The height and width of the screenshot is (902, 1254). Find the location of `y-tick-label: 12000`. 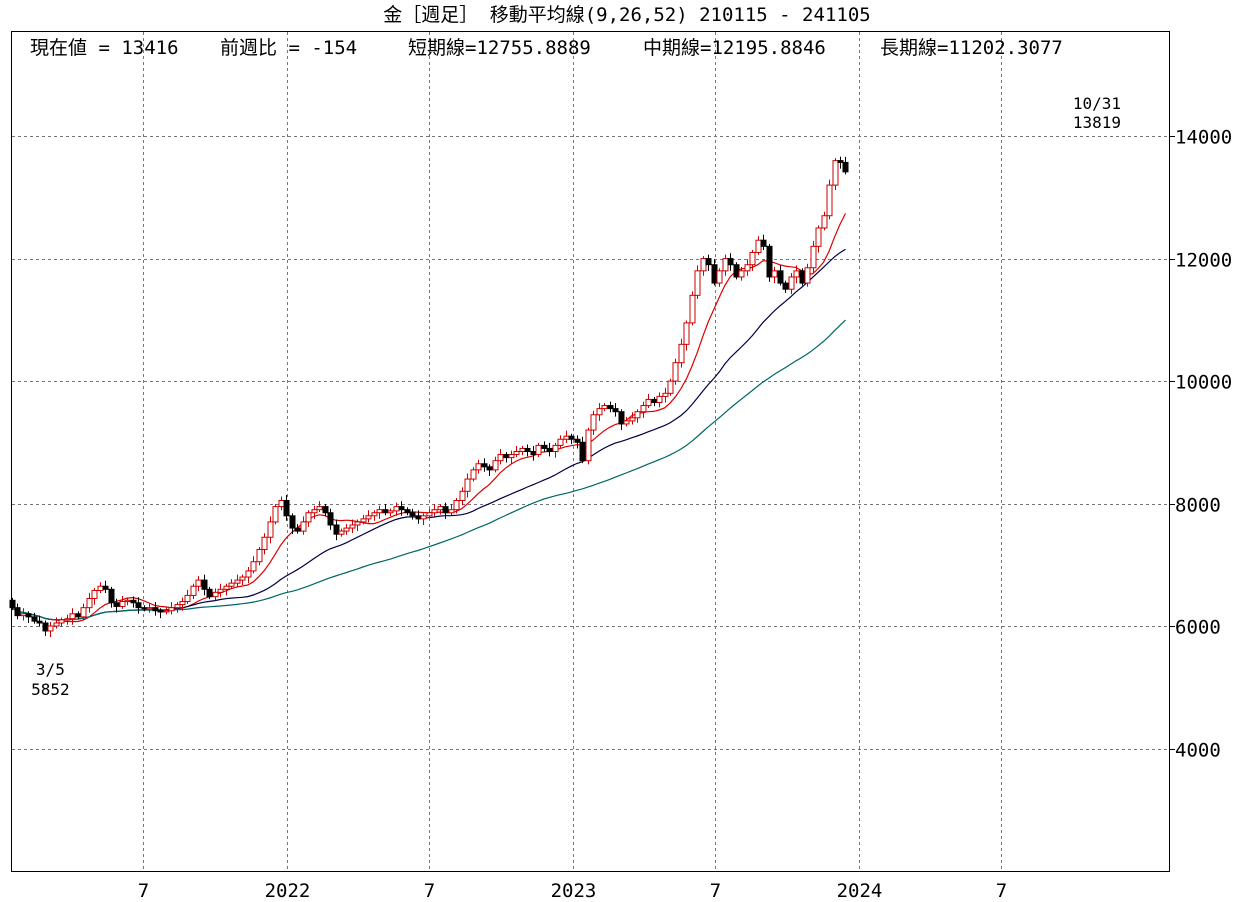

y-tick-label: 12000 is located at coordinates (1203, 261).